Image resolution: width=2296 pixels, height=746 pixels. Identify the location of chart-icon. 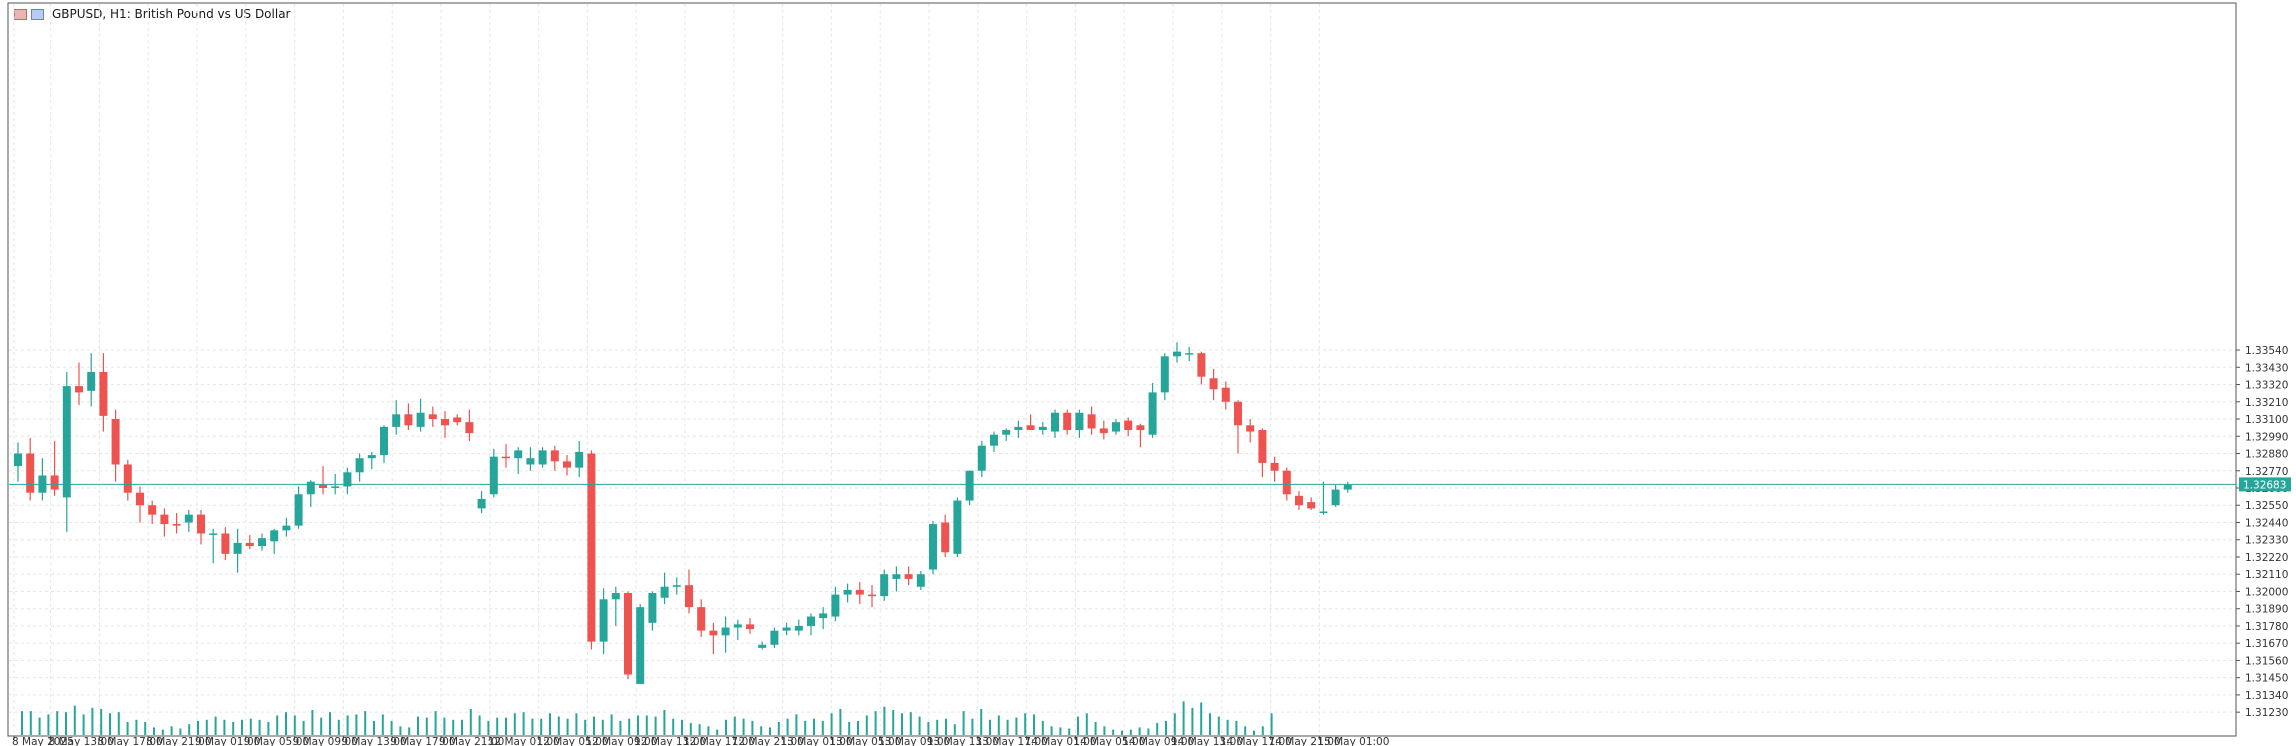
(20, 14).